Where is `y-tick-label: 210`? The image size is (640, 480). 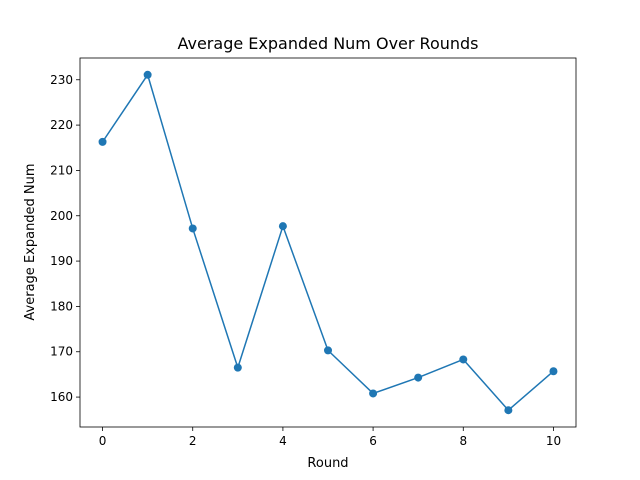
y-tick-label: 210 is located at coordinates (61, 170).